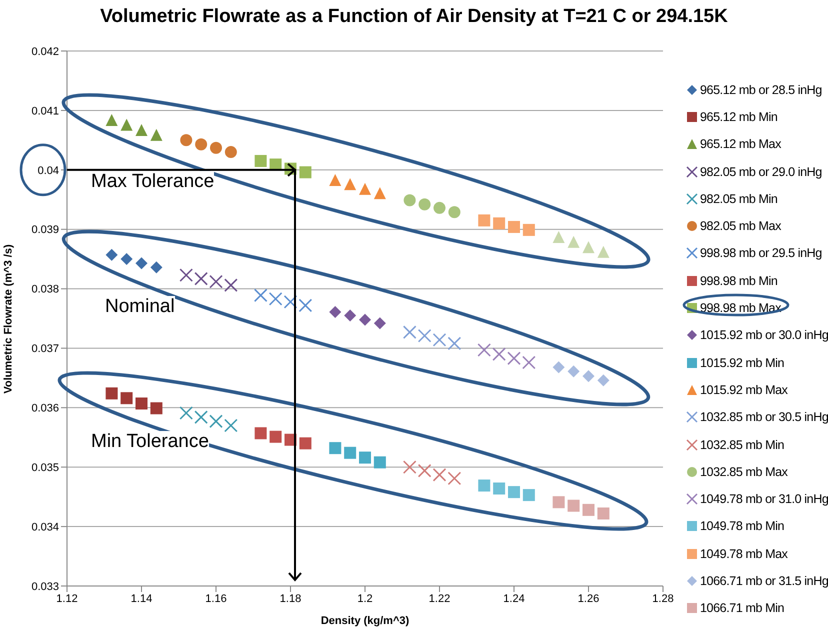 The width and height of the screenshot is (828, 638). Describe the element at coordinates (365, 621) in the screenshot. I see `x-axis-title: Density (kg/m^3)` at that location.